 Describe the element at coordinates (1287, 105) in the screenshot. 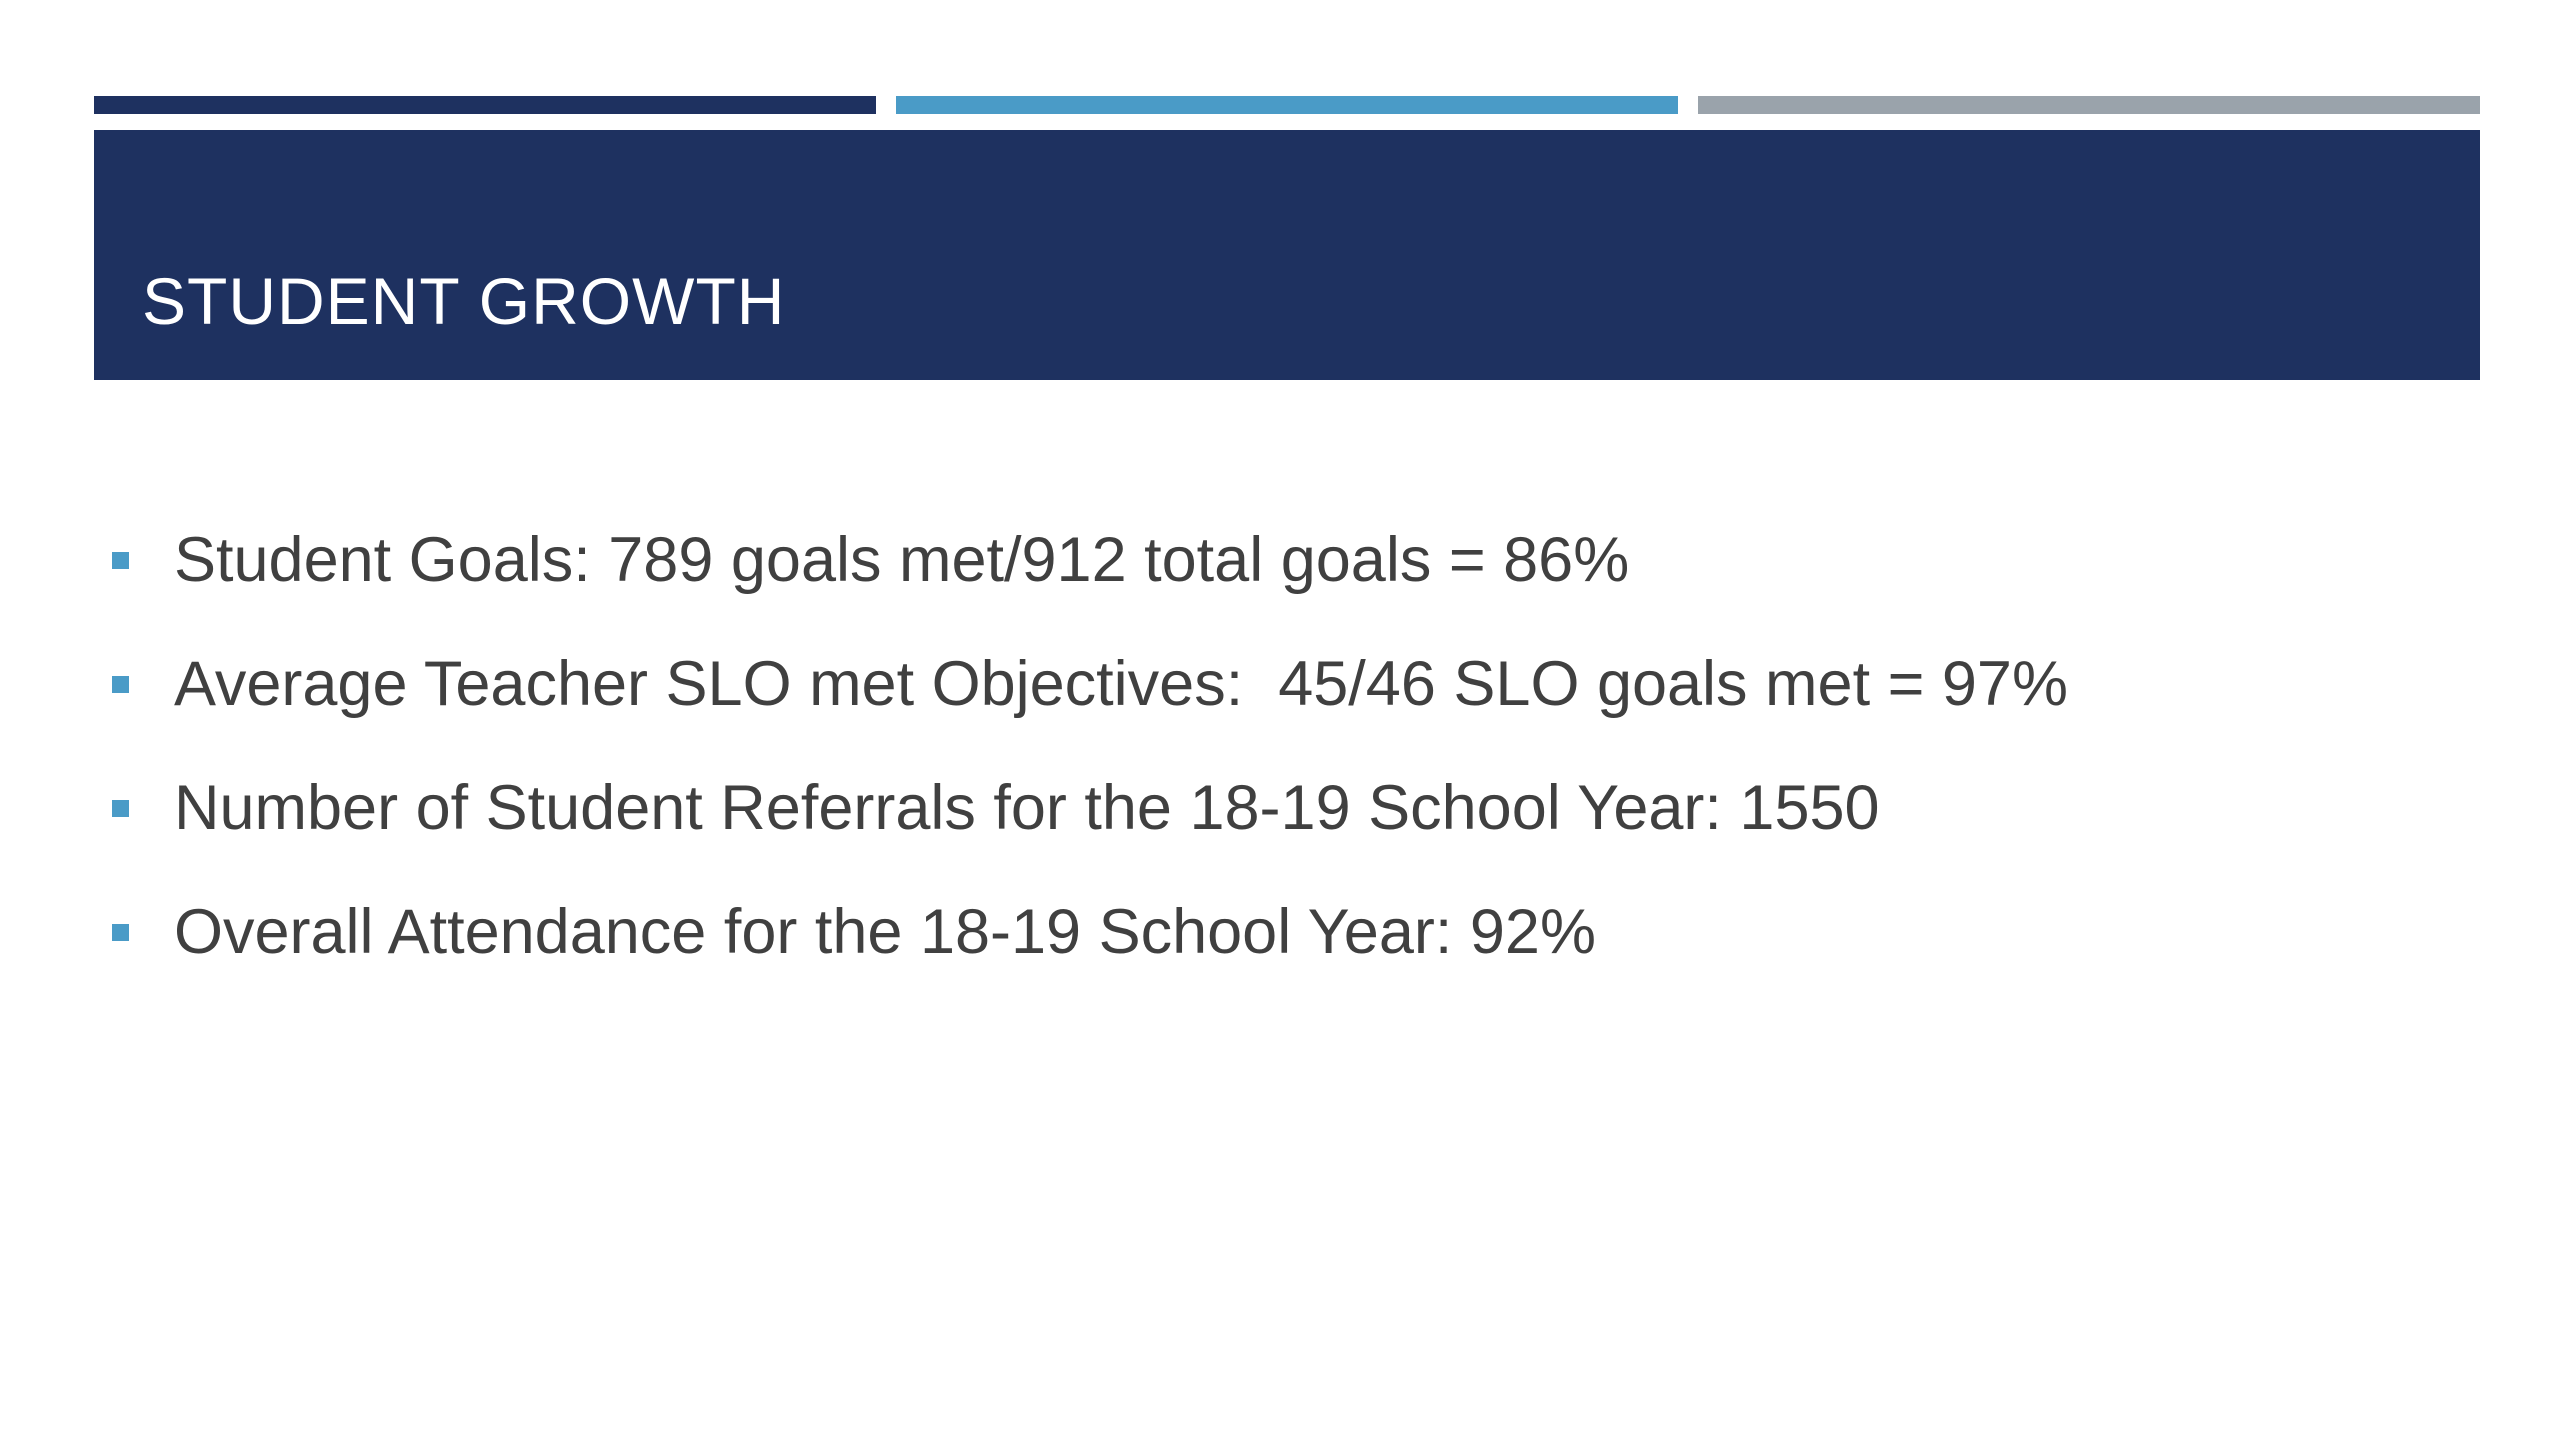

I see `accent-bar-light-blue` at that location.